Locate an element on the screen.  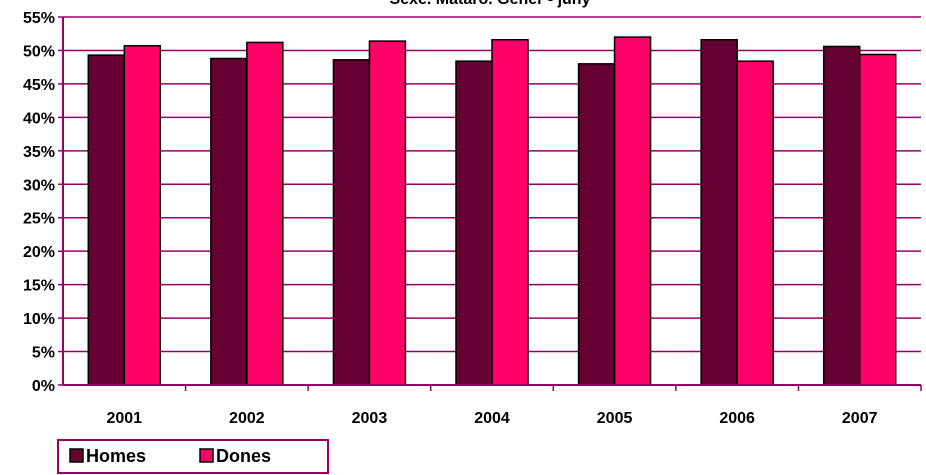
y-tick-label: 50% is located at coordinates (39, 51).